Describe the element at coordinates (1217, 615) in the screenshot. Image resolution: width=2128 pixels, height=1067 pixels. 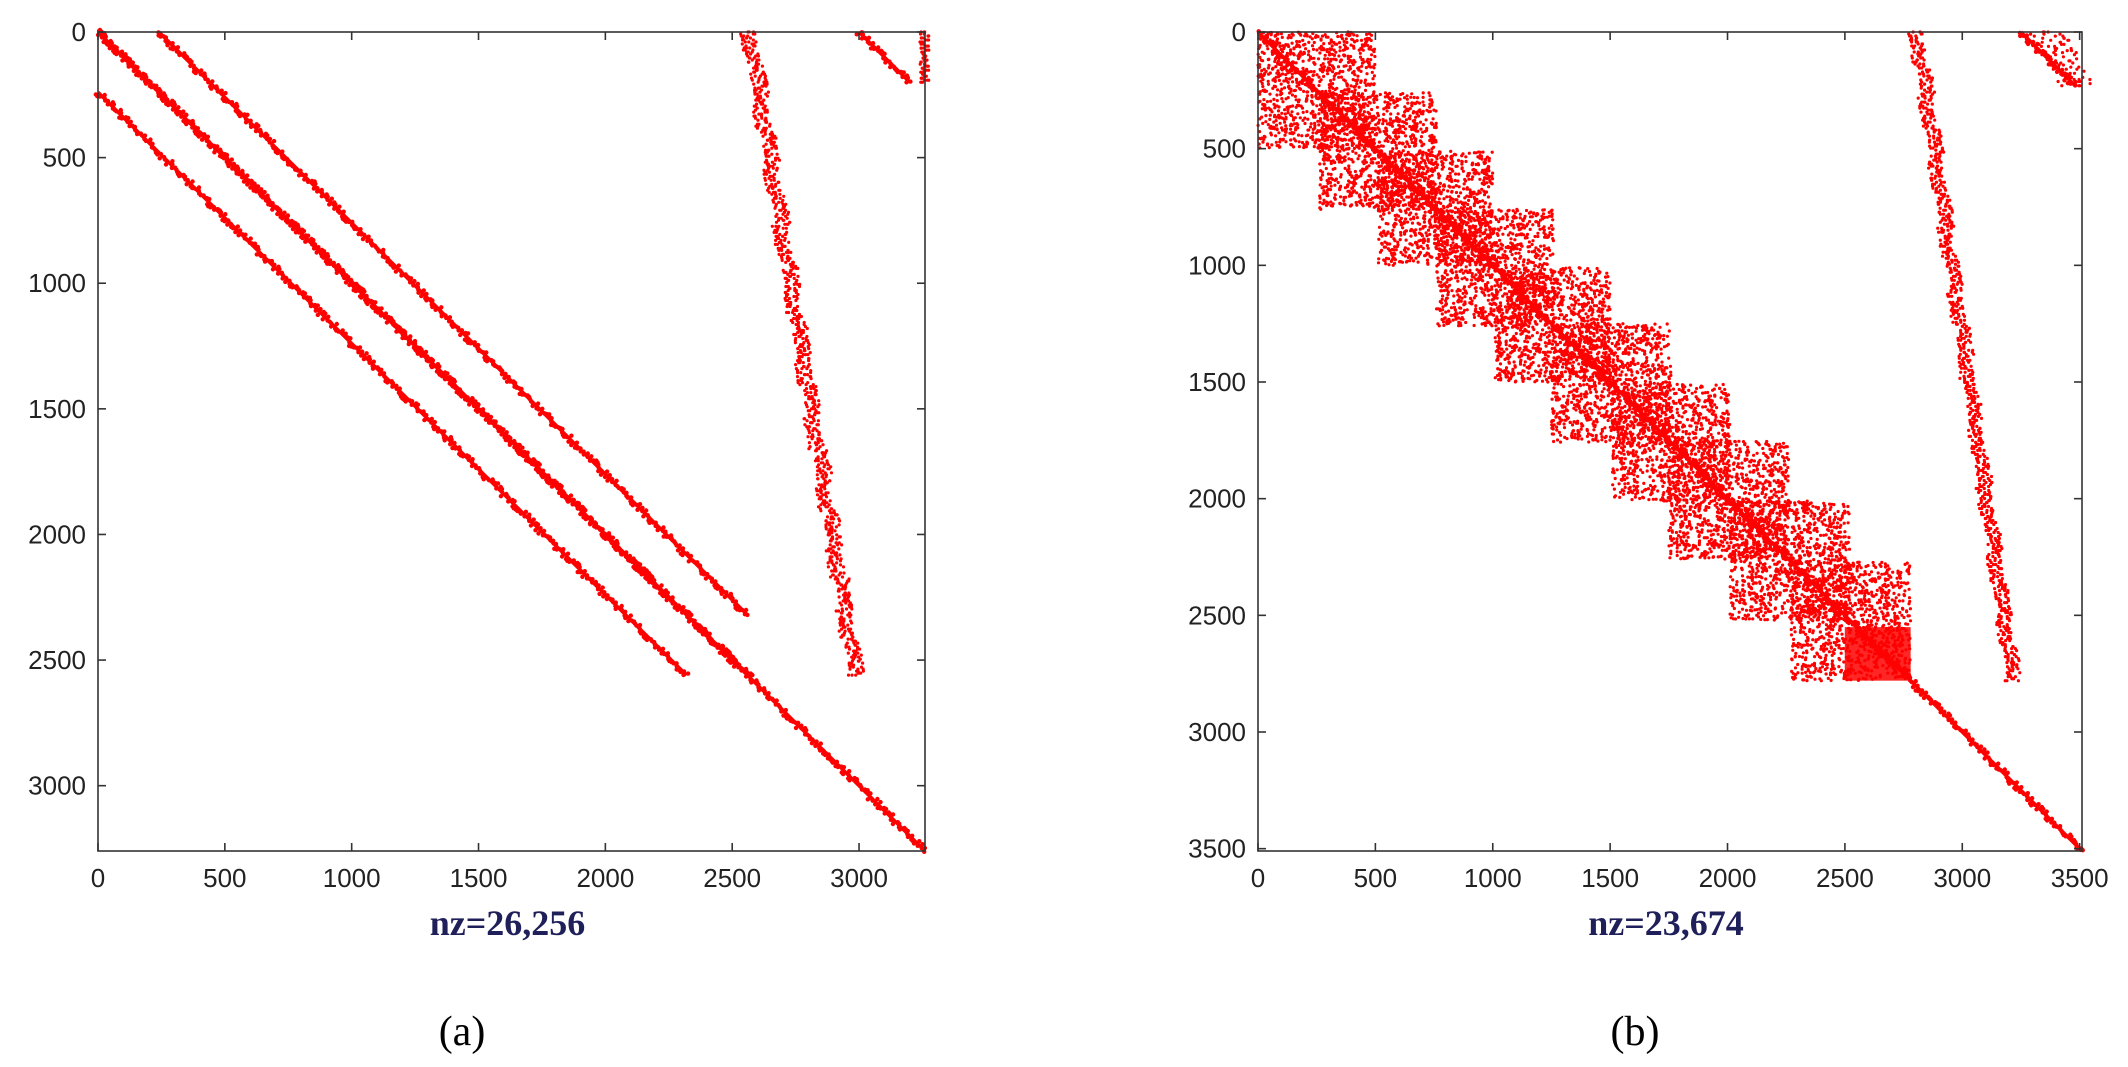
I see `y-tick-label-b-5: 2500` at that location.